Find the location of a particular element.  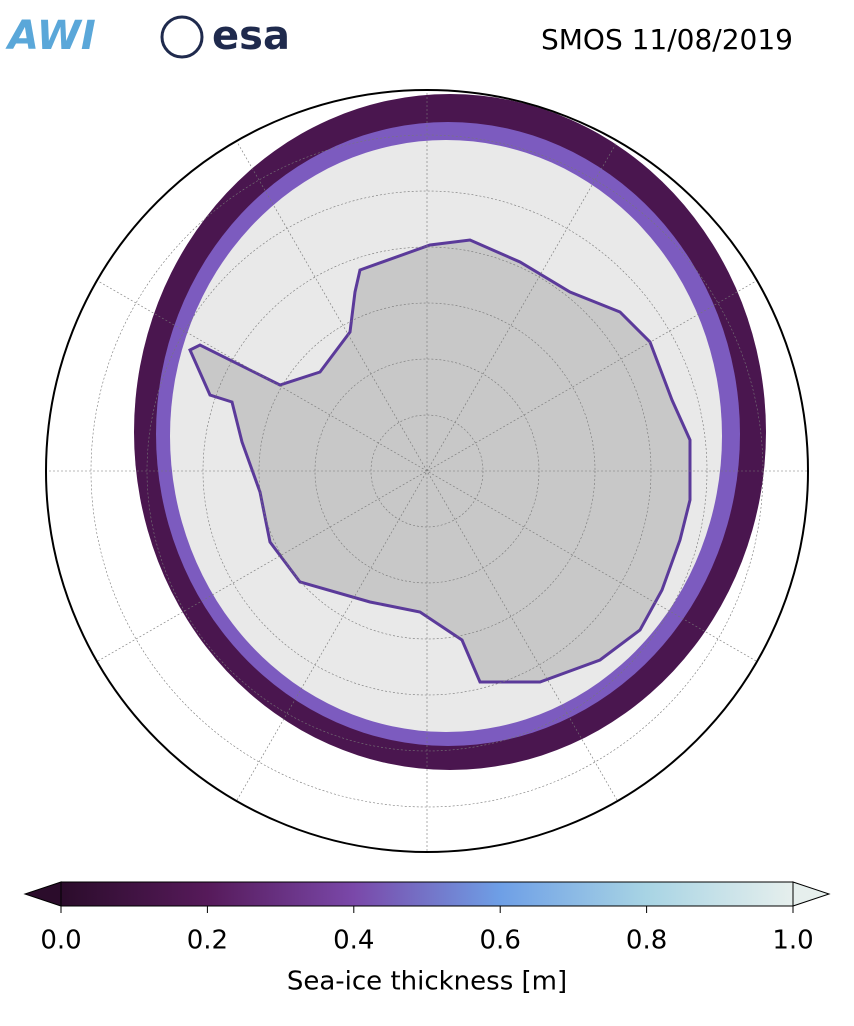

colorbar-extend-high is located at coordinates (811, 894).